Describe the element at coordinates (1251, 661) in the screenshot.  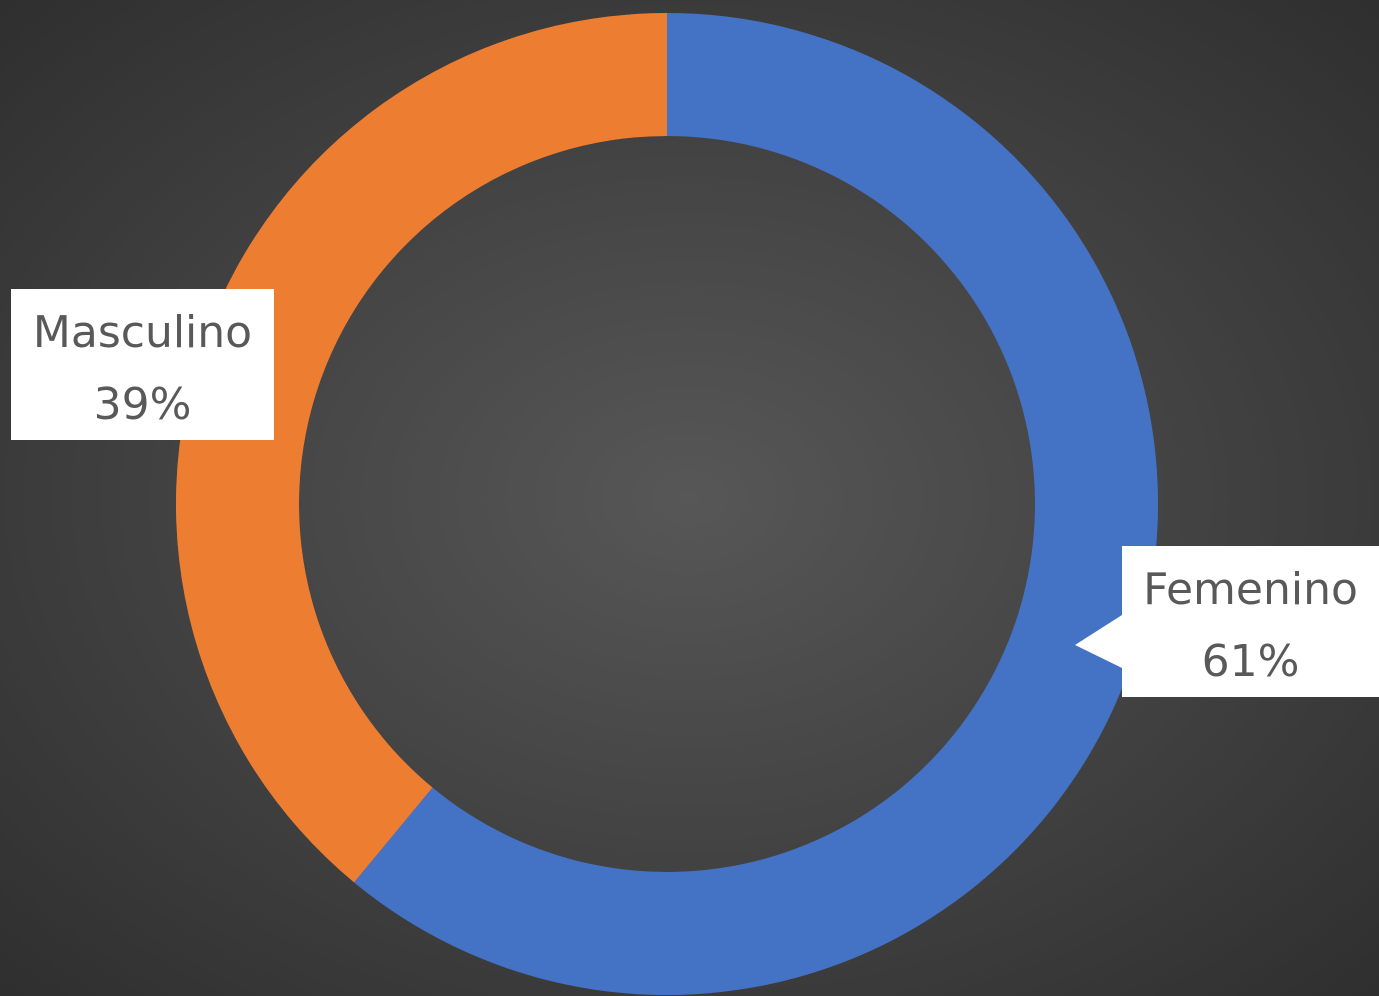
I see `data-label-value: 61%` at that location.